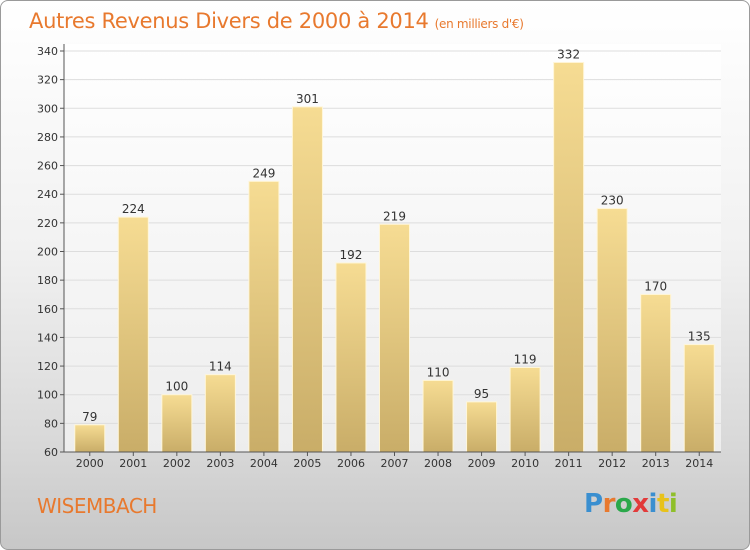  I want to click on y-tick-label: 220, so click(47, 223).